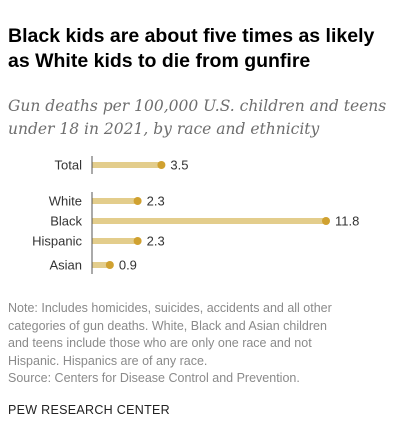 This screenshot has height=429, width=403. Describe the element at coordinates (161, 165) in the screenshot. I see `dot-total` at that location.